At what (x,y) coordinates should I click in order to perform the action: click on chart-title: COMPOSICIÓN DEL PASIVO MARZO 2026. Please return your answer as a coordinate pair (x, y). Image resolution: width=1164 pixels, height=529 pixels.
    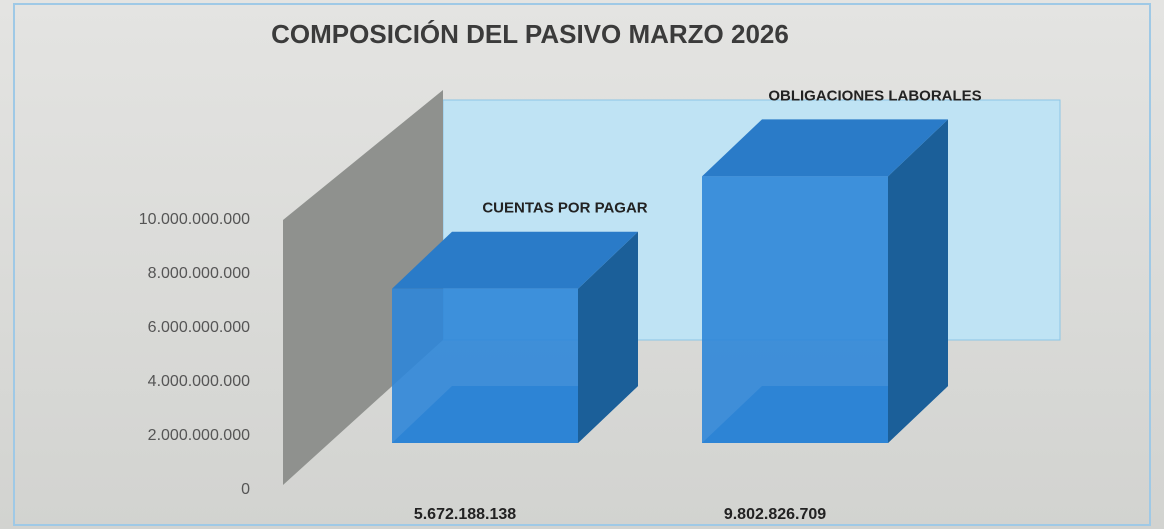
    Looking at the image, I should click on (530, 34).